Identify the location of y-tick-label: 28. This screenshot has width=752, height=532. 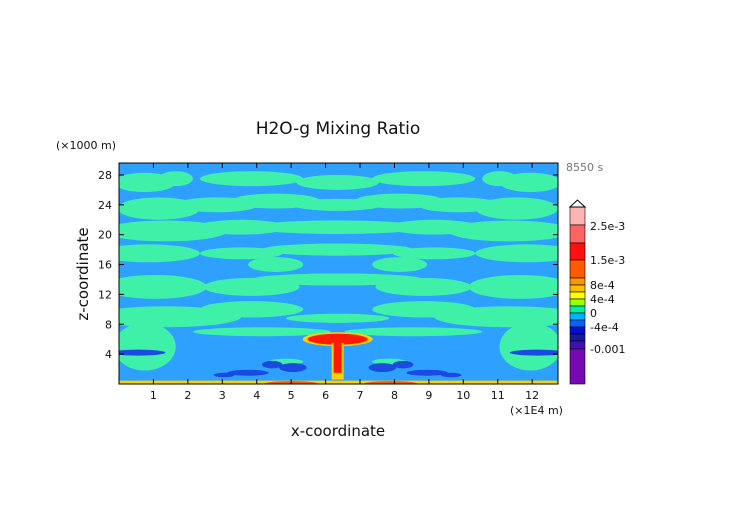
(105, 175).